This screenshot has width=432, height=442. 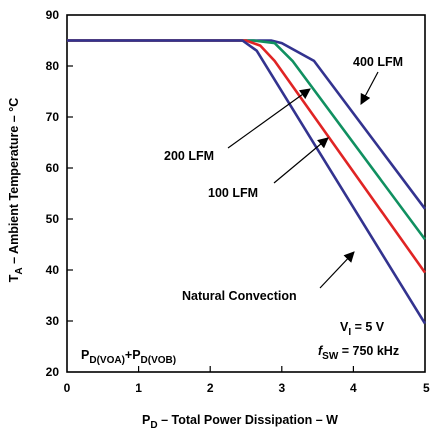 What do you see at coordinates (138, 388) in the screenshot?
I see `x-tick-label: 1` at bounding box center [138, 388].